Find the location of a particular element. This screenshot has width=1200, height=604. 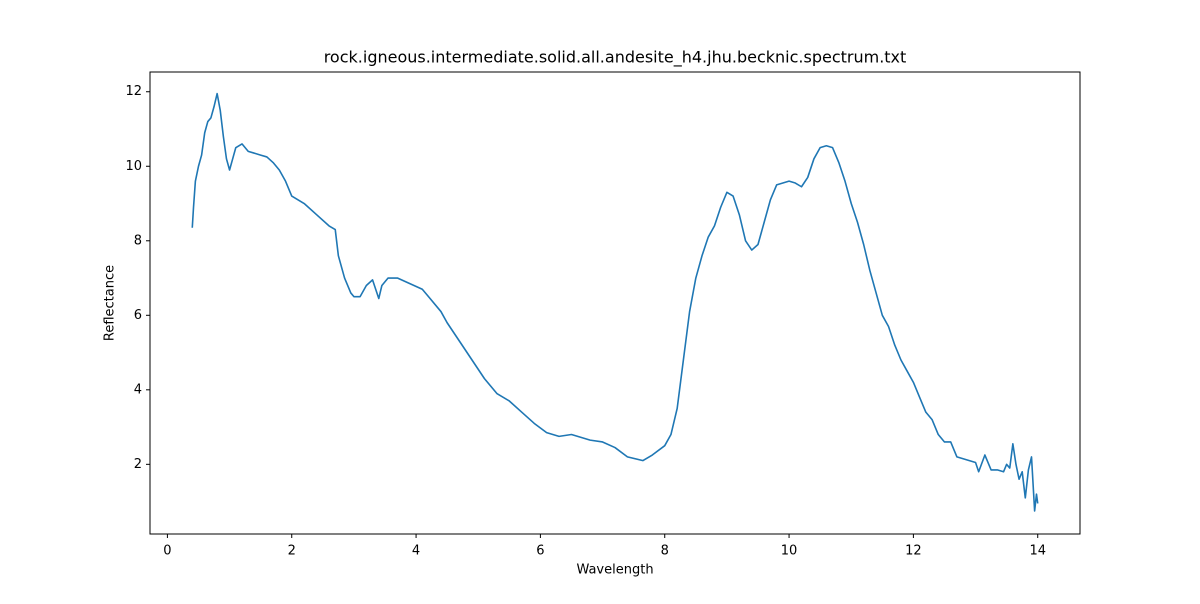

y-tick-label: 6 is located at coordinates (138, 315).